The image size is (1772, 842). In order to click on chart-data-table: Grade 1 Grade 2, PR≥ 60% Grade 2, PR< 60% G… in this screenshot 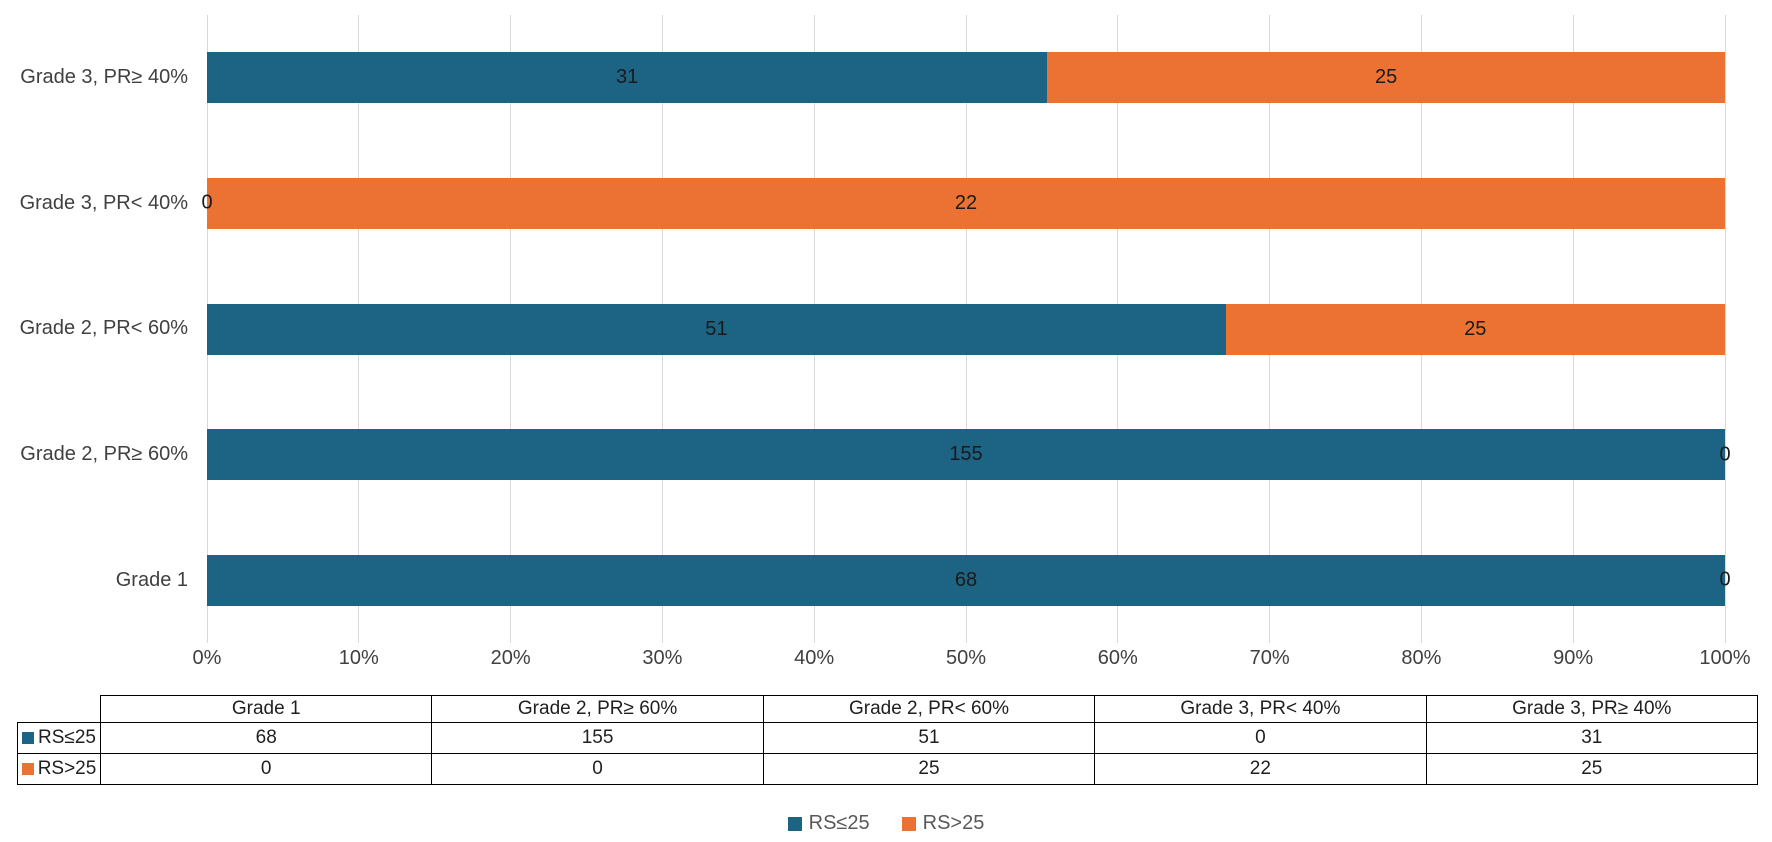, I will do `click(888, 740)`.